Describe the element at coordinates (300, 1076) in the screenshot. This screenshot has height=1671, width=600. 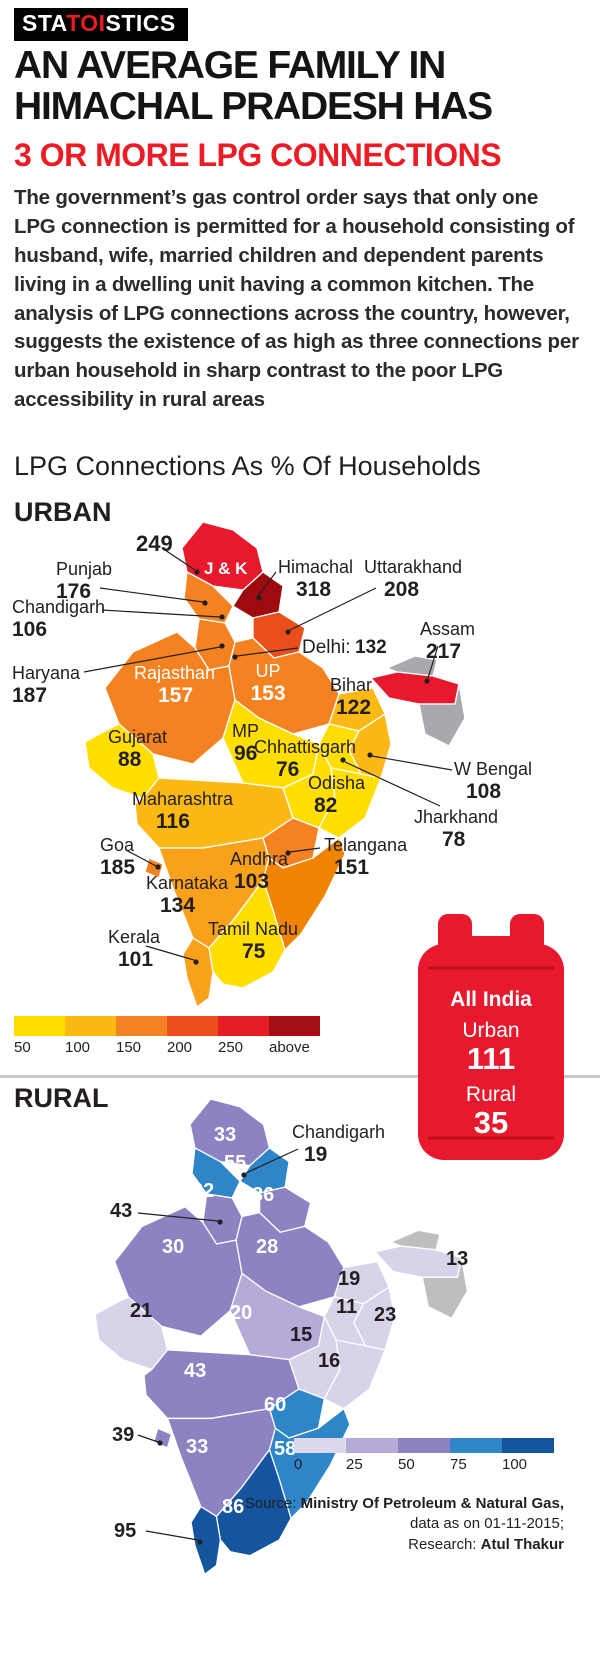
I see `section-divider` at that location.